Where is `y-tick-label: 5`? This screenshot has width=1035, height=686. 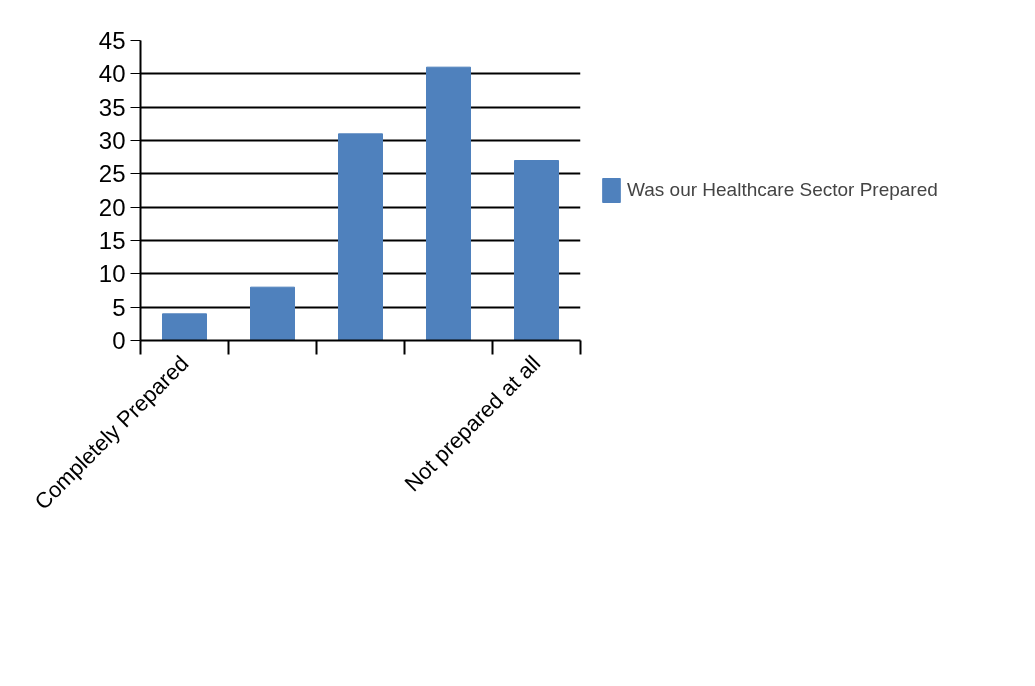
y-tick-label: 5 is located at coordinates (119, 307).